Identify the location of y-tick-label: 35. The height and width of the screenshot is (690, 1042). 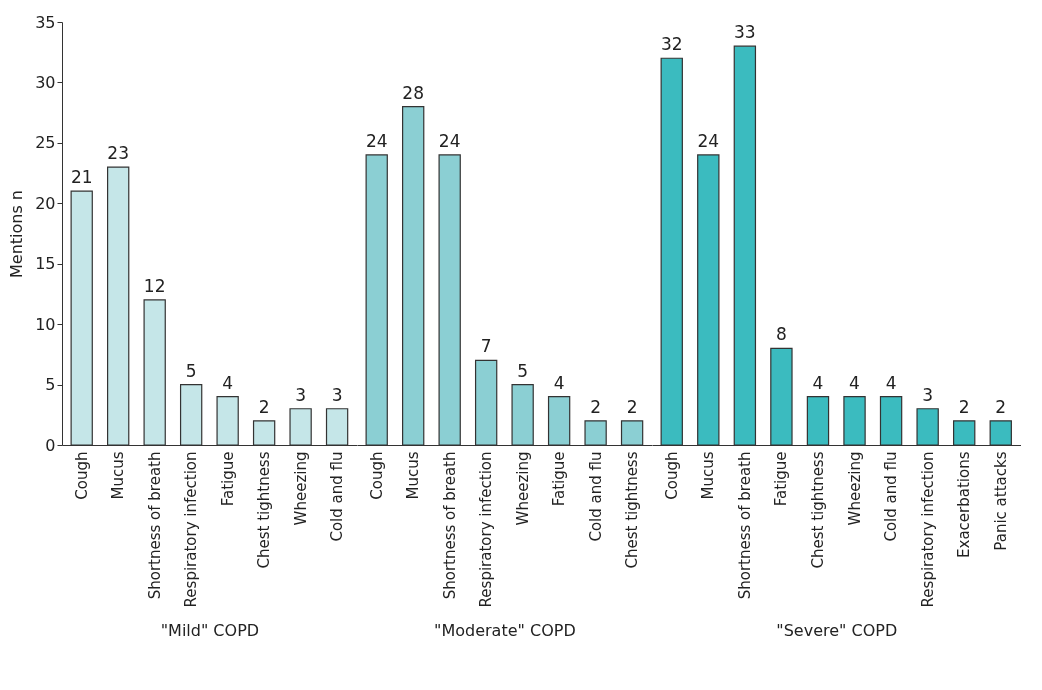
(45, 22).